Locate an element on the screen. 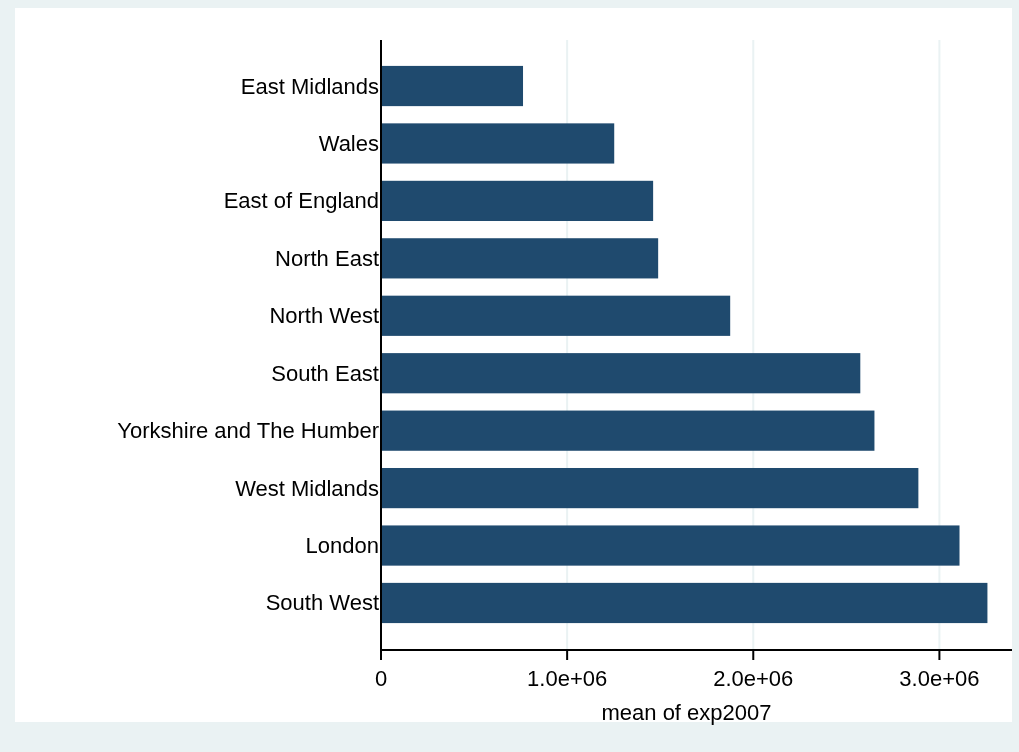  y-tick-label: North West is located at coordinates (324, 316).